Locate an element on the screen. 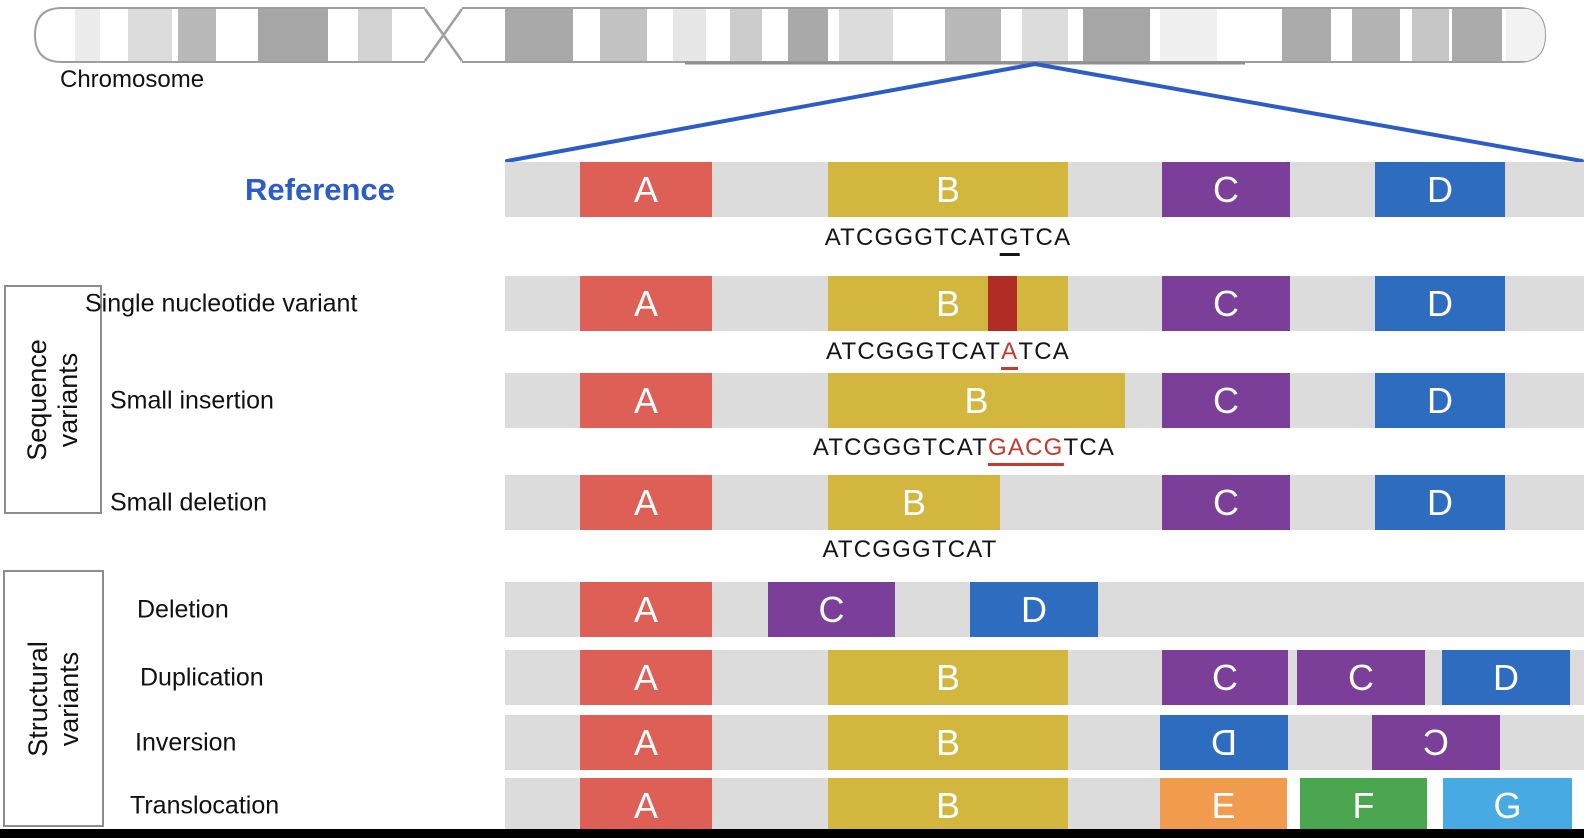  chromosome-bands is located at coordinates (810, 35).